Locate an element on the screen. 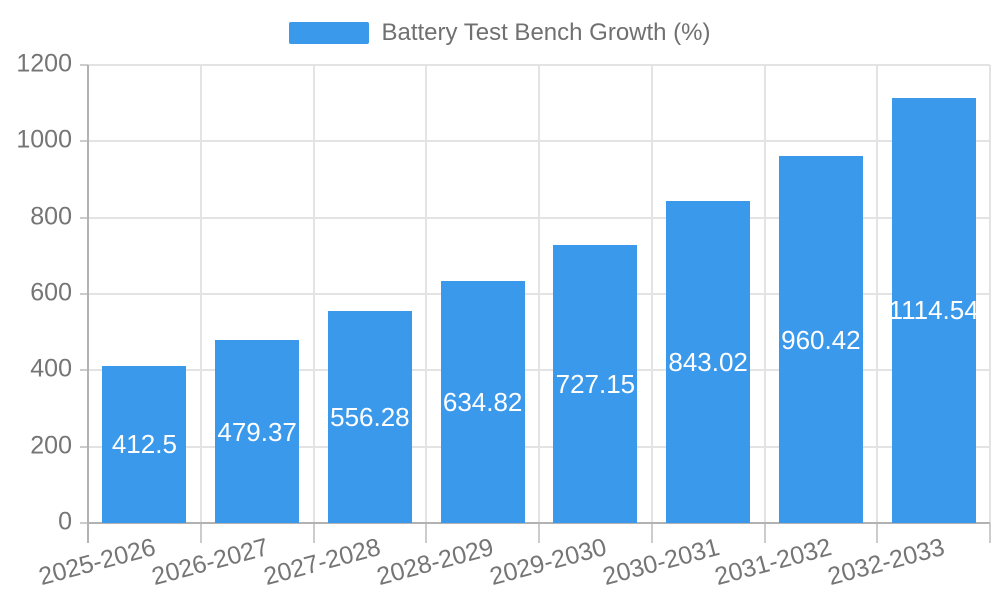  bar-value-label: 556.28 is located at coordinates (370, 416).